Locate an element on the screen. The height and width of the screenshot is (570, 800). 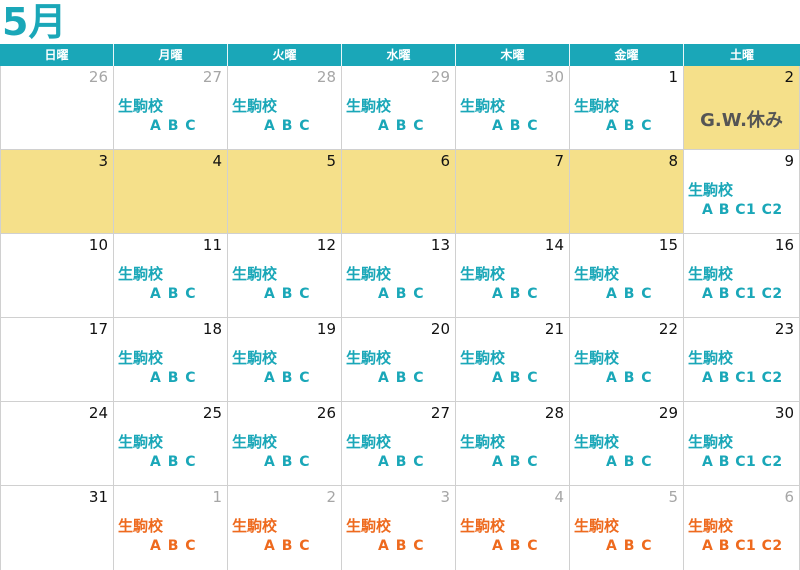
calendar-day: 26 is located at coordinates (57, 107).